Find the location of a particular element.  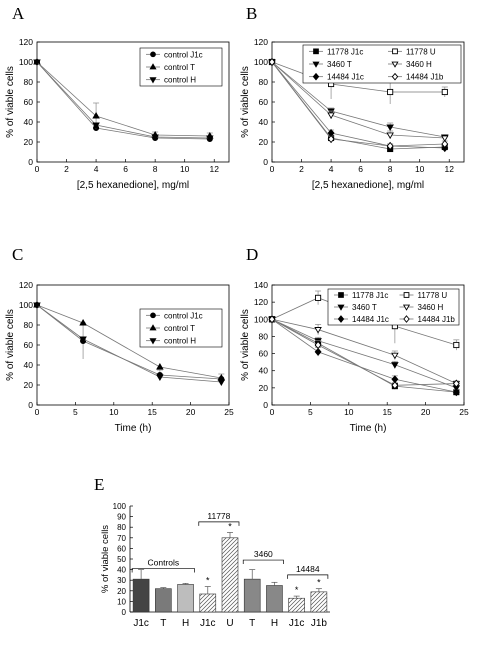

chart-a-legend-label-1: control T is located at coordinates (179, 67).